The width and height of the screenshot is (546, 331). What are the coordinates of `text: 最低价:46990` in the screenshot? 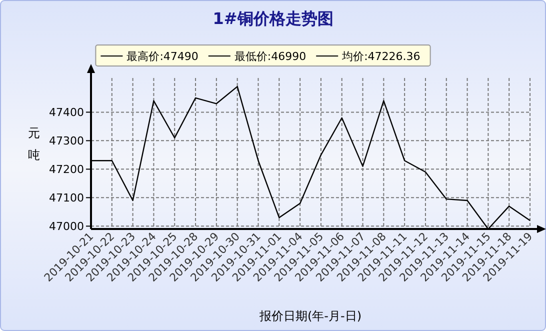 It's located at (270, 56).